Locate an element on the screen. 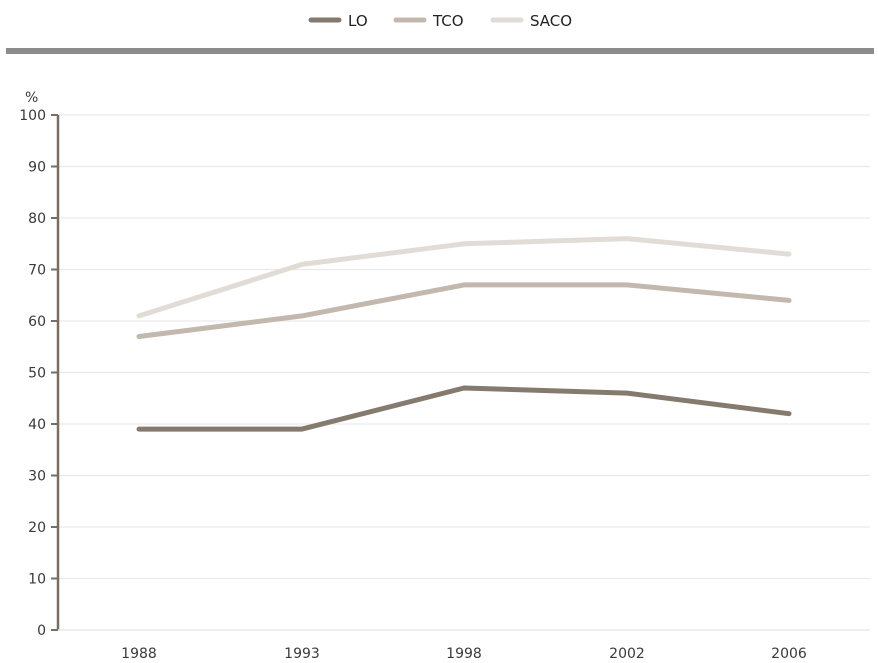 This screenshot has height=663, width=878. y-tick-label: 90 is located at coordinates (37, 168).